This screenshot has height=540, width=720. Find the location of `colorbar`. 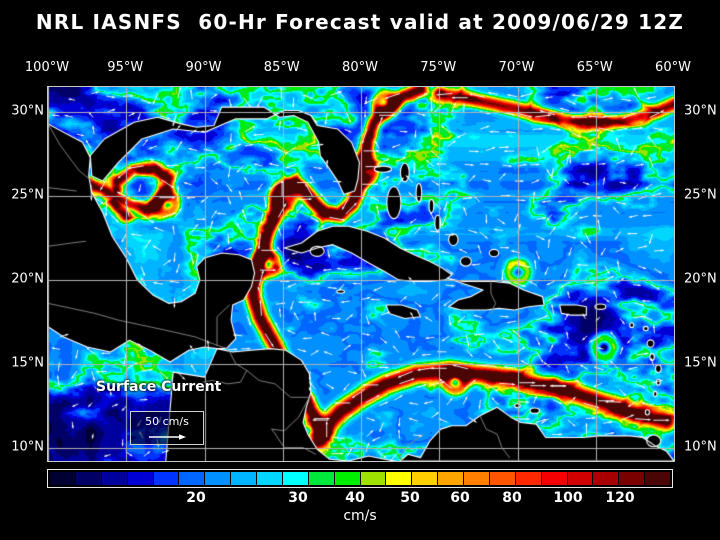

colorbar is located at coordinates (360, 478).